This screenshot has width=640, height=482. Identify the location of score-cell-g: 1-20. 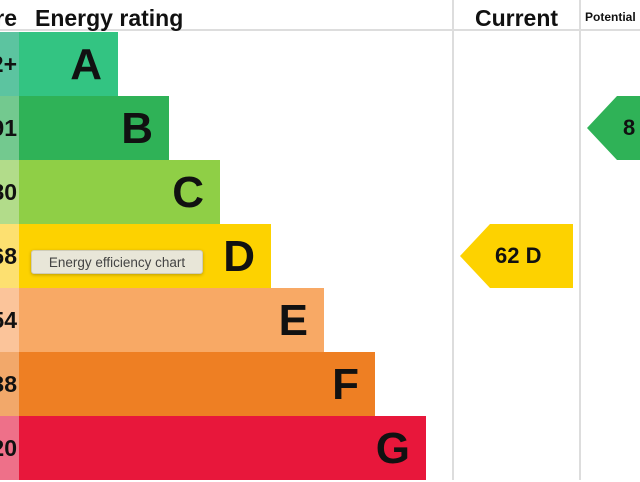
(9, 448).